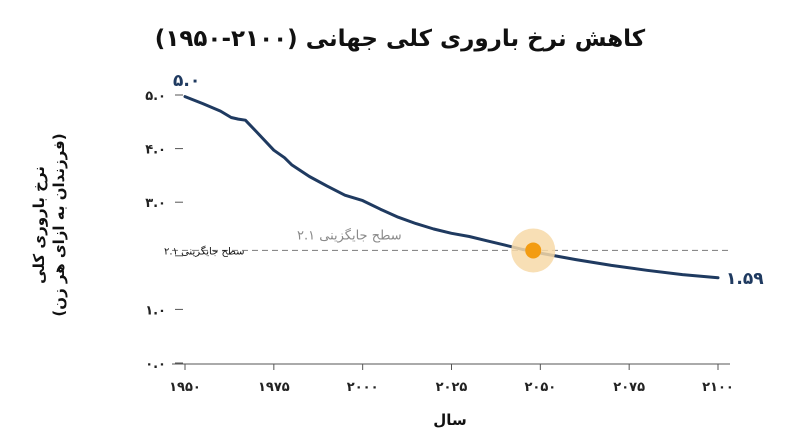 The width and height of the screenshot is (800, 447). Describe the element at coordinates (449, 420) in the screenshot. I see `x-axis-title: سال` at that location.